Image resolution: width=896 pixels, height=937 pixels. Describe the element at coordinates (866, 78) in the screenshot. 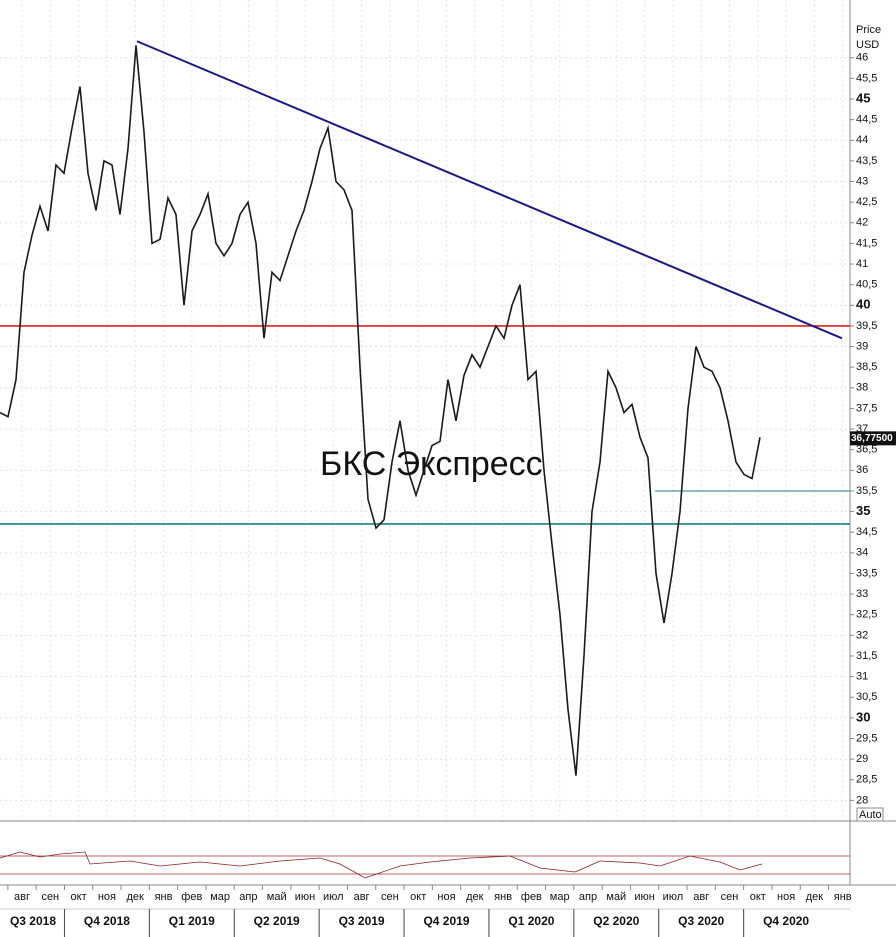

I see `y-tick-label: 45,5` at that location.